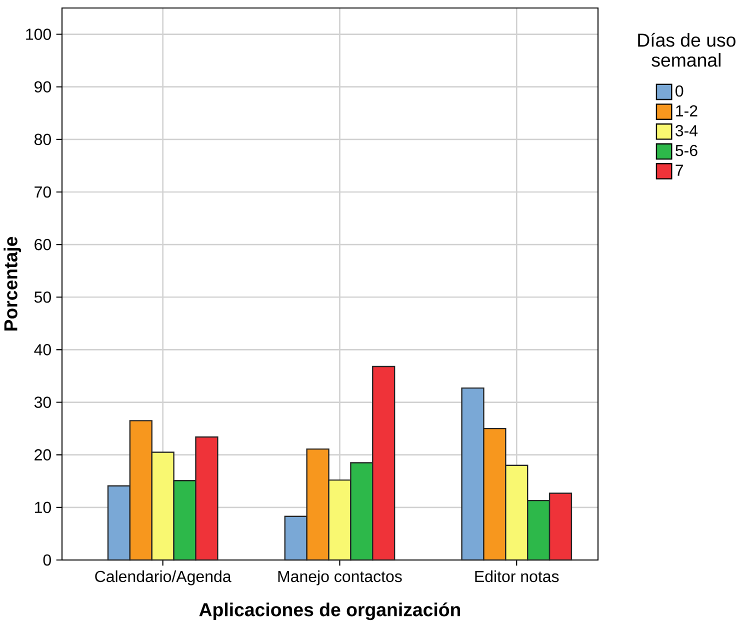 This screenshot has height=635, width=747. What do you see at coordinates (687, 110) in the screenshot?
I see `legend-label: 1-2` at bounding box center [687, 110].